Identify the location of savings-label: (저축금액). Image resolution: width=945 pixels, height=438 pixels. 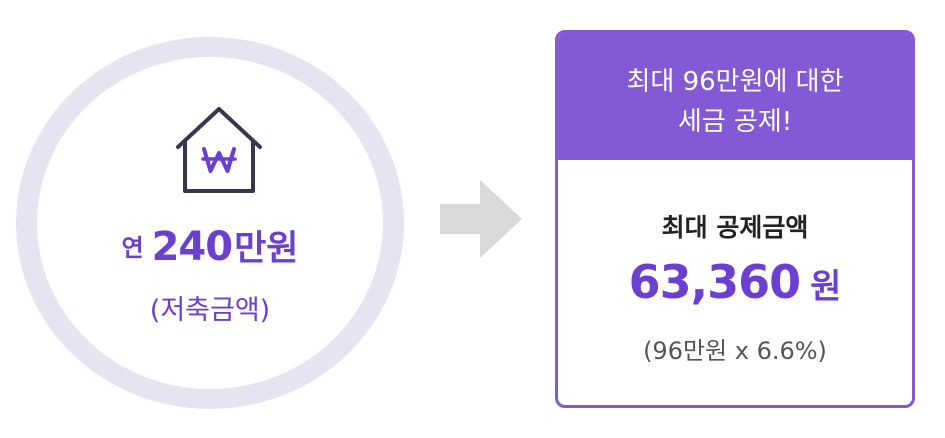
(210, 310).